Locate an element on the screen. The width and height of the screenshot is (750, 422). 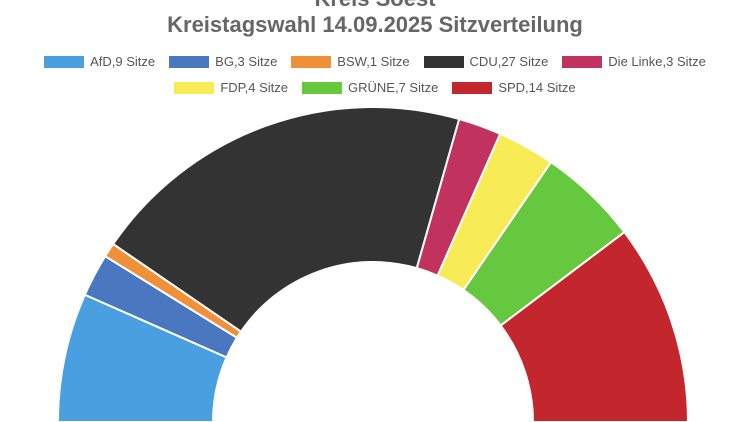
legend-item-cdu: CDU,27 Sitze is located at coordinates (486, 61).